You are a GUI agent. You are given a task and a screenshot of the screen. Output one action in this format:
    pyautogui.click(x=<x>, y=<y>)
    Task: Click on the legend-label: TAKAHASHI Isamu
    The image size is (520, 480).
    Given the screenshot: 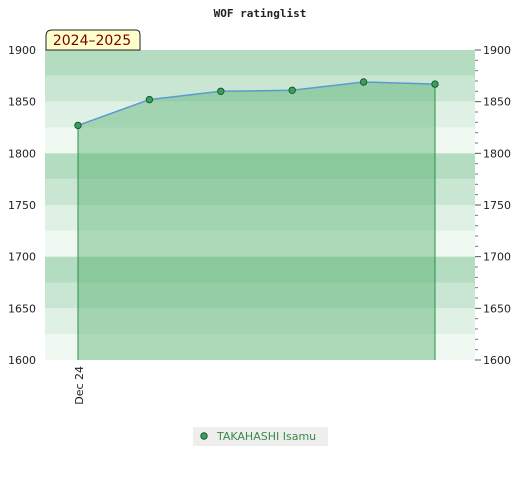 What is the action you would take?
    pyautogui.click(x=266, y=436)
    